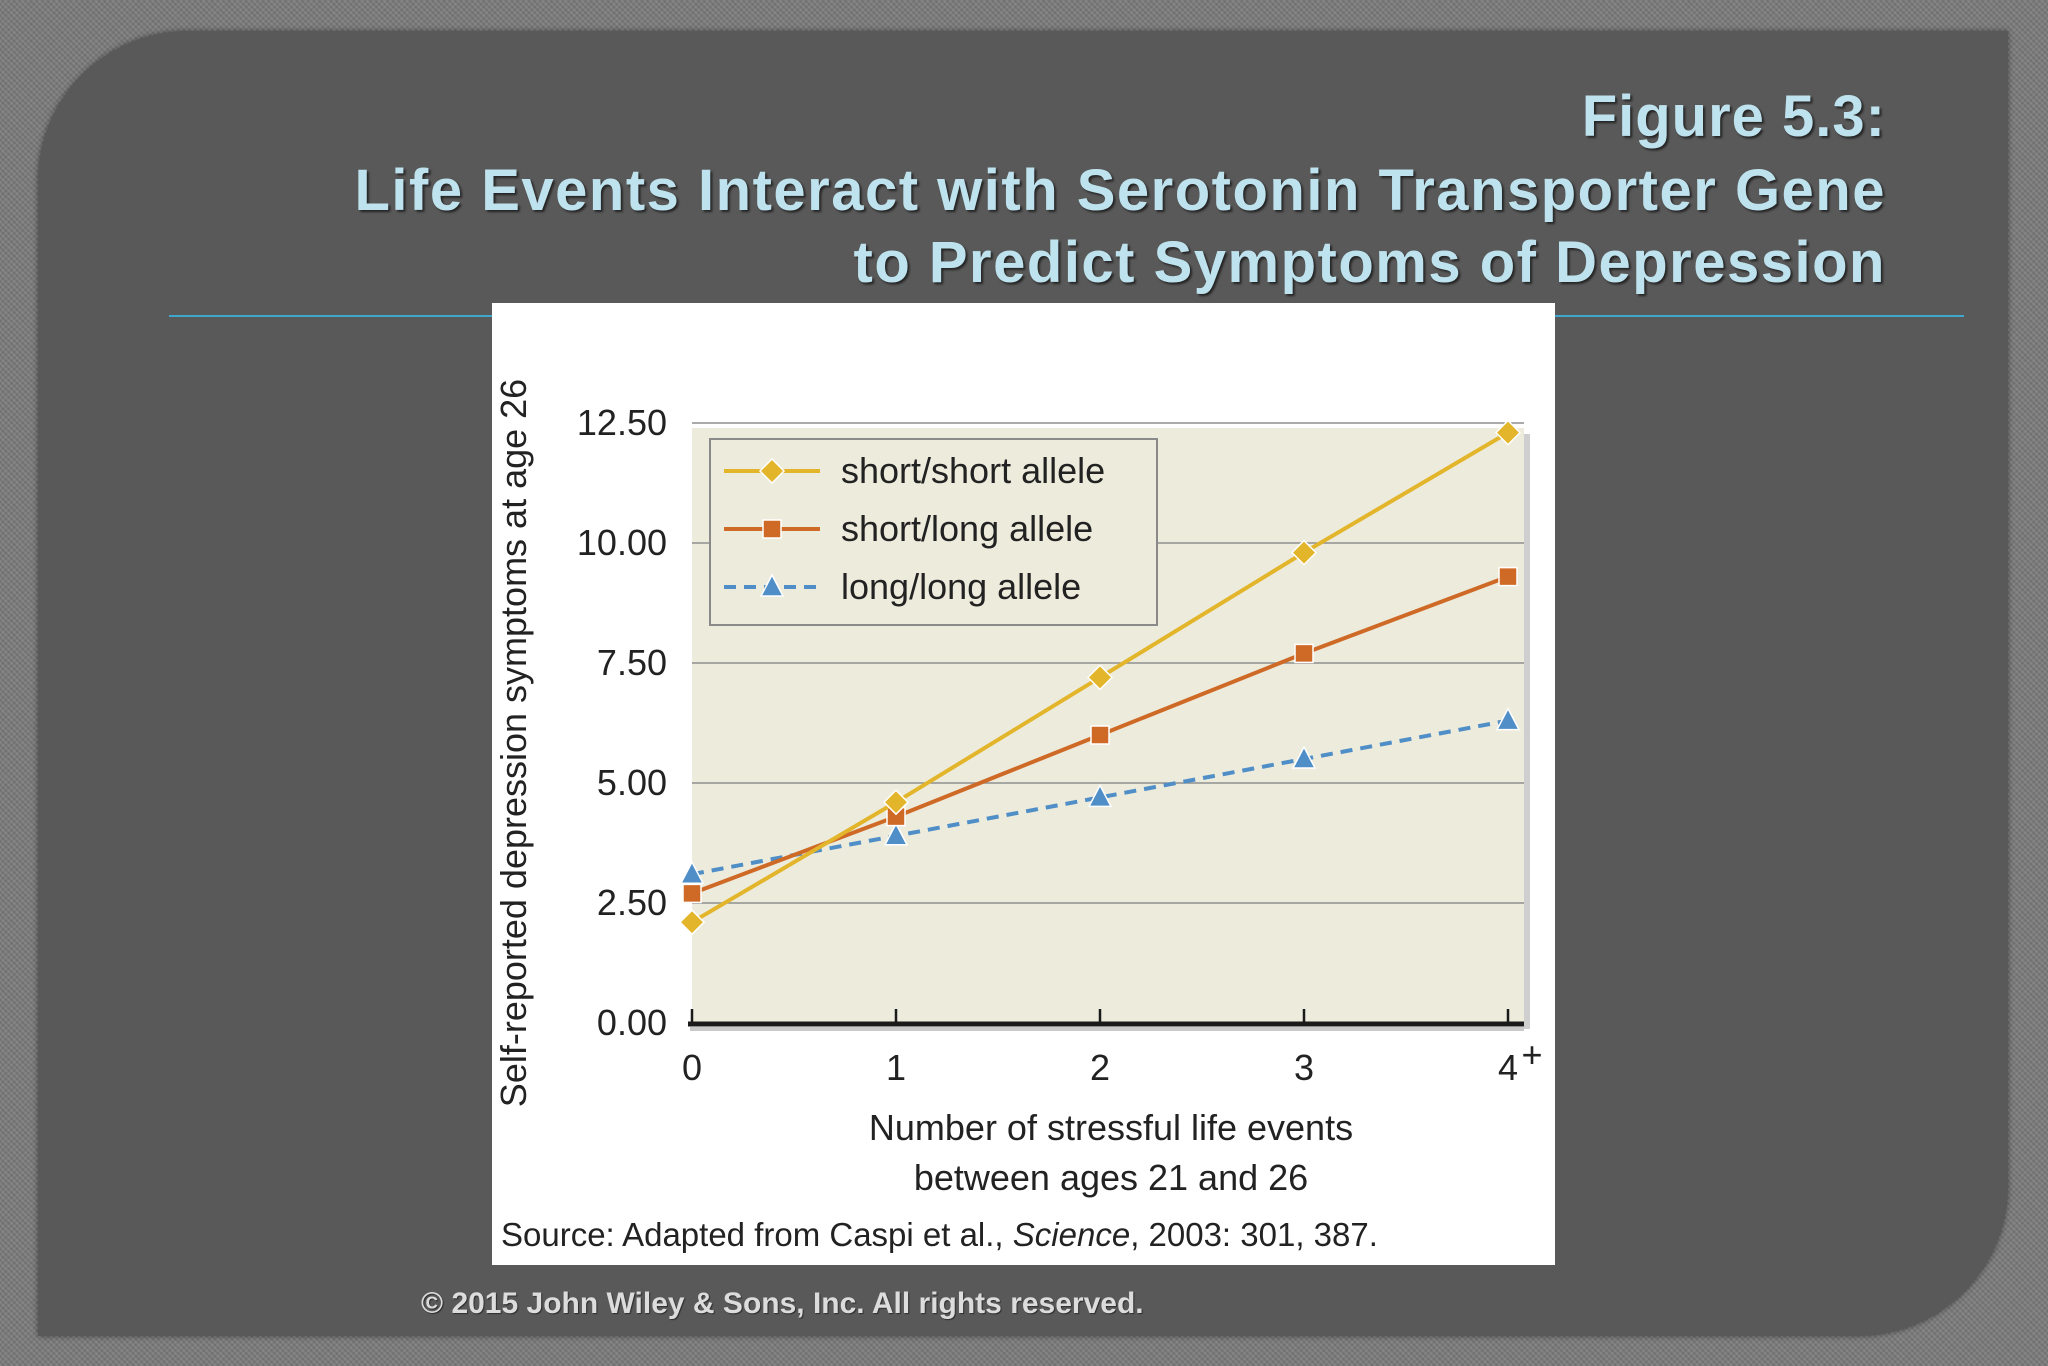 The height and width of the screenshot is (1366, 2048). What do you see at coordinates (622, 542) in the screenshot?
I see `y-tick-label: 10.00` at bounding box center [622, 542].